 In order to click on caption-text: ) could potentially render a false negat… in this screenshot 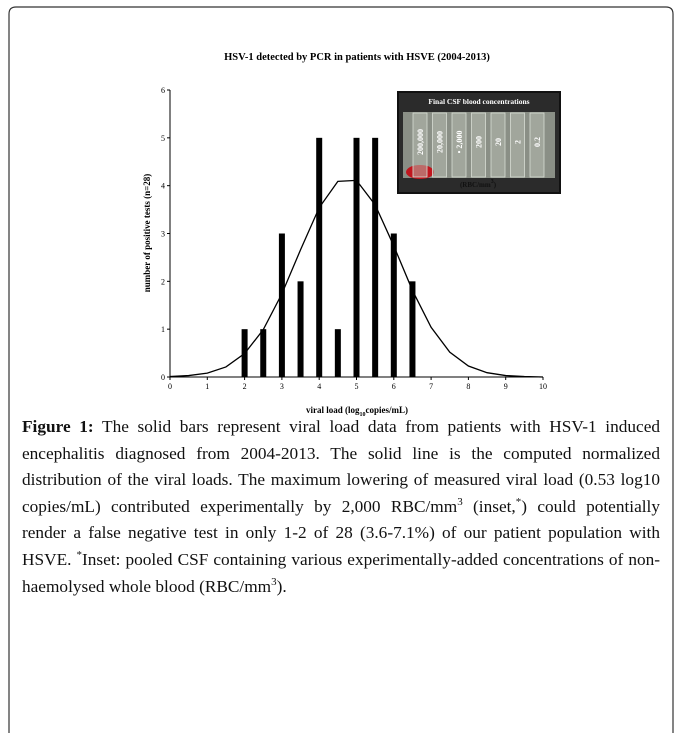, I will do `click(341, 532)`.